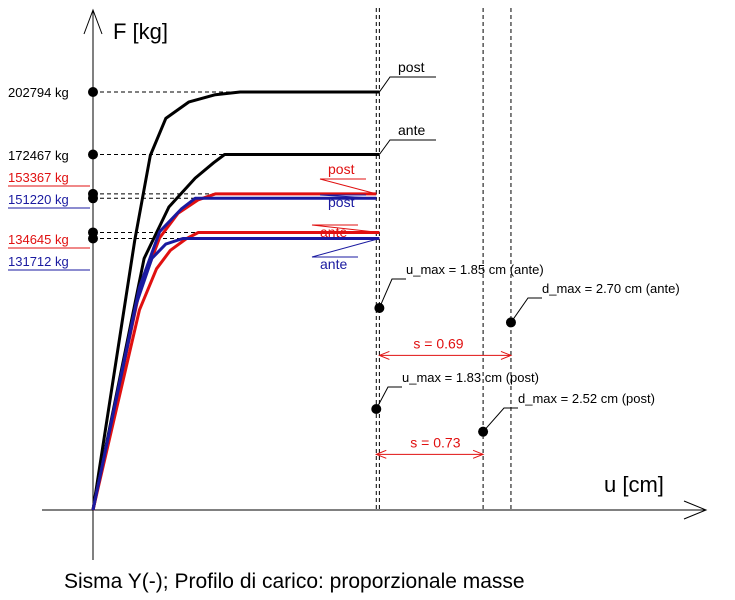 The image size is (735, 600). Describe the element at coordinates (435, 442) in the screenshot. I see `span-label: s = 0.73` at that location.